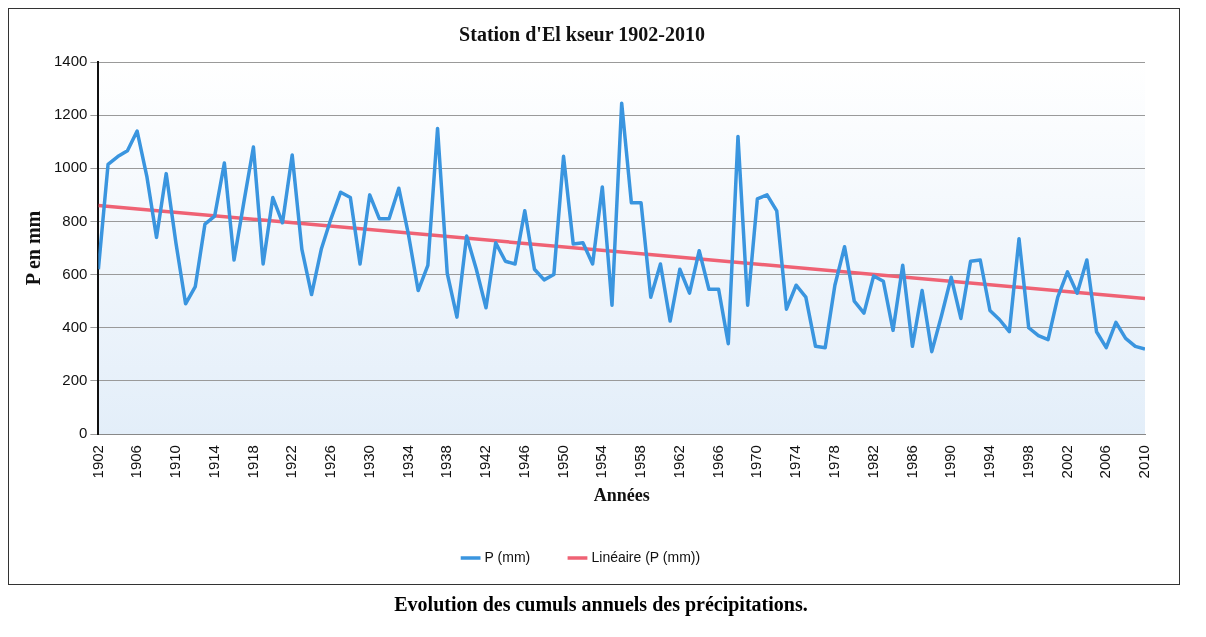  I want to click on legend-label: P (mm), so click(507, 556).